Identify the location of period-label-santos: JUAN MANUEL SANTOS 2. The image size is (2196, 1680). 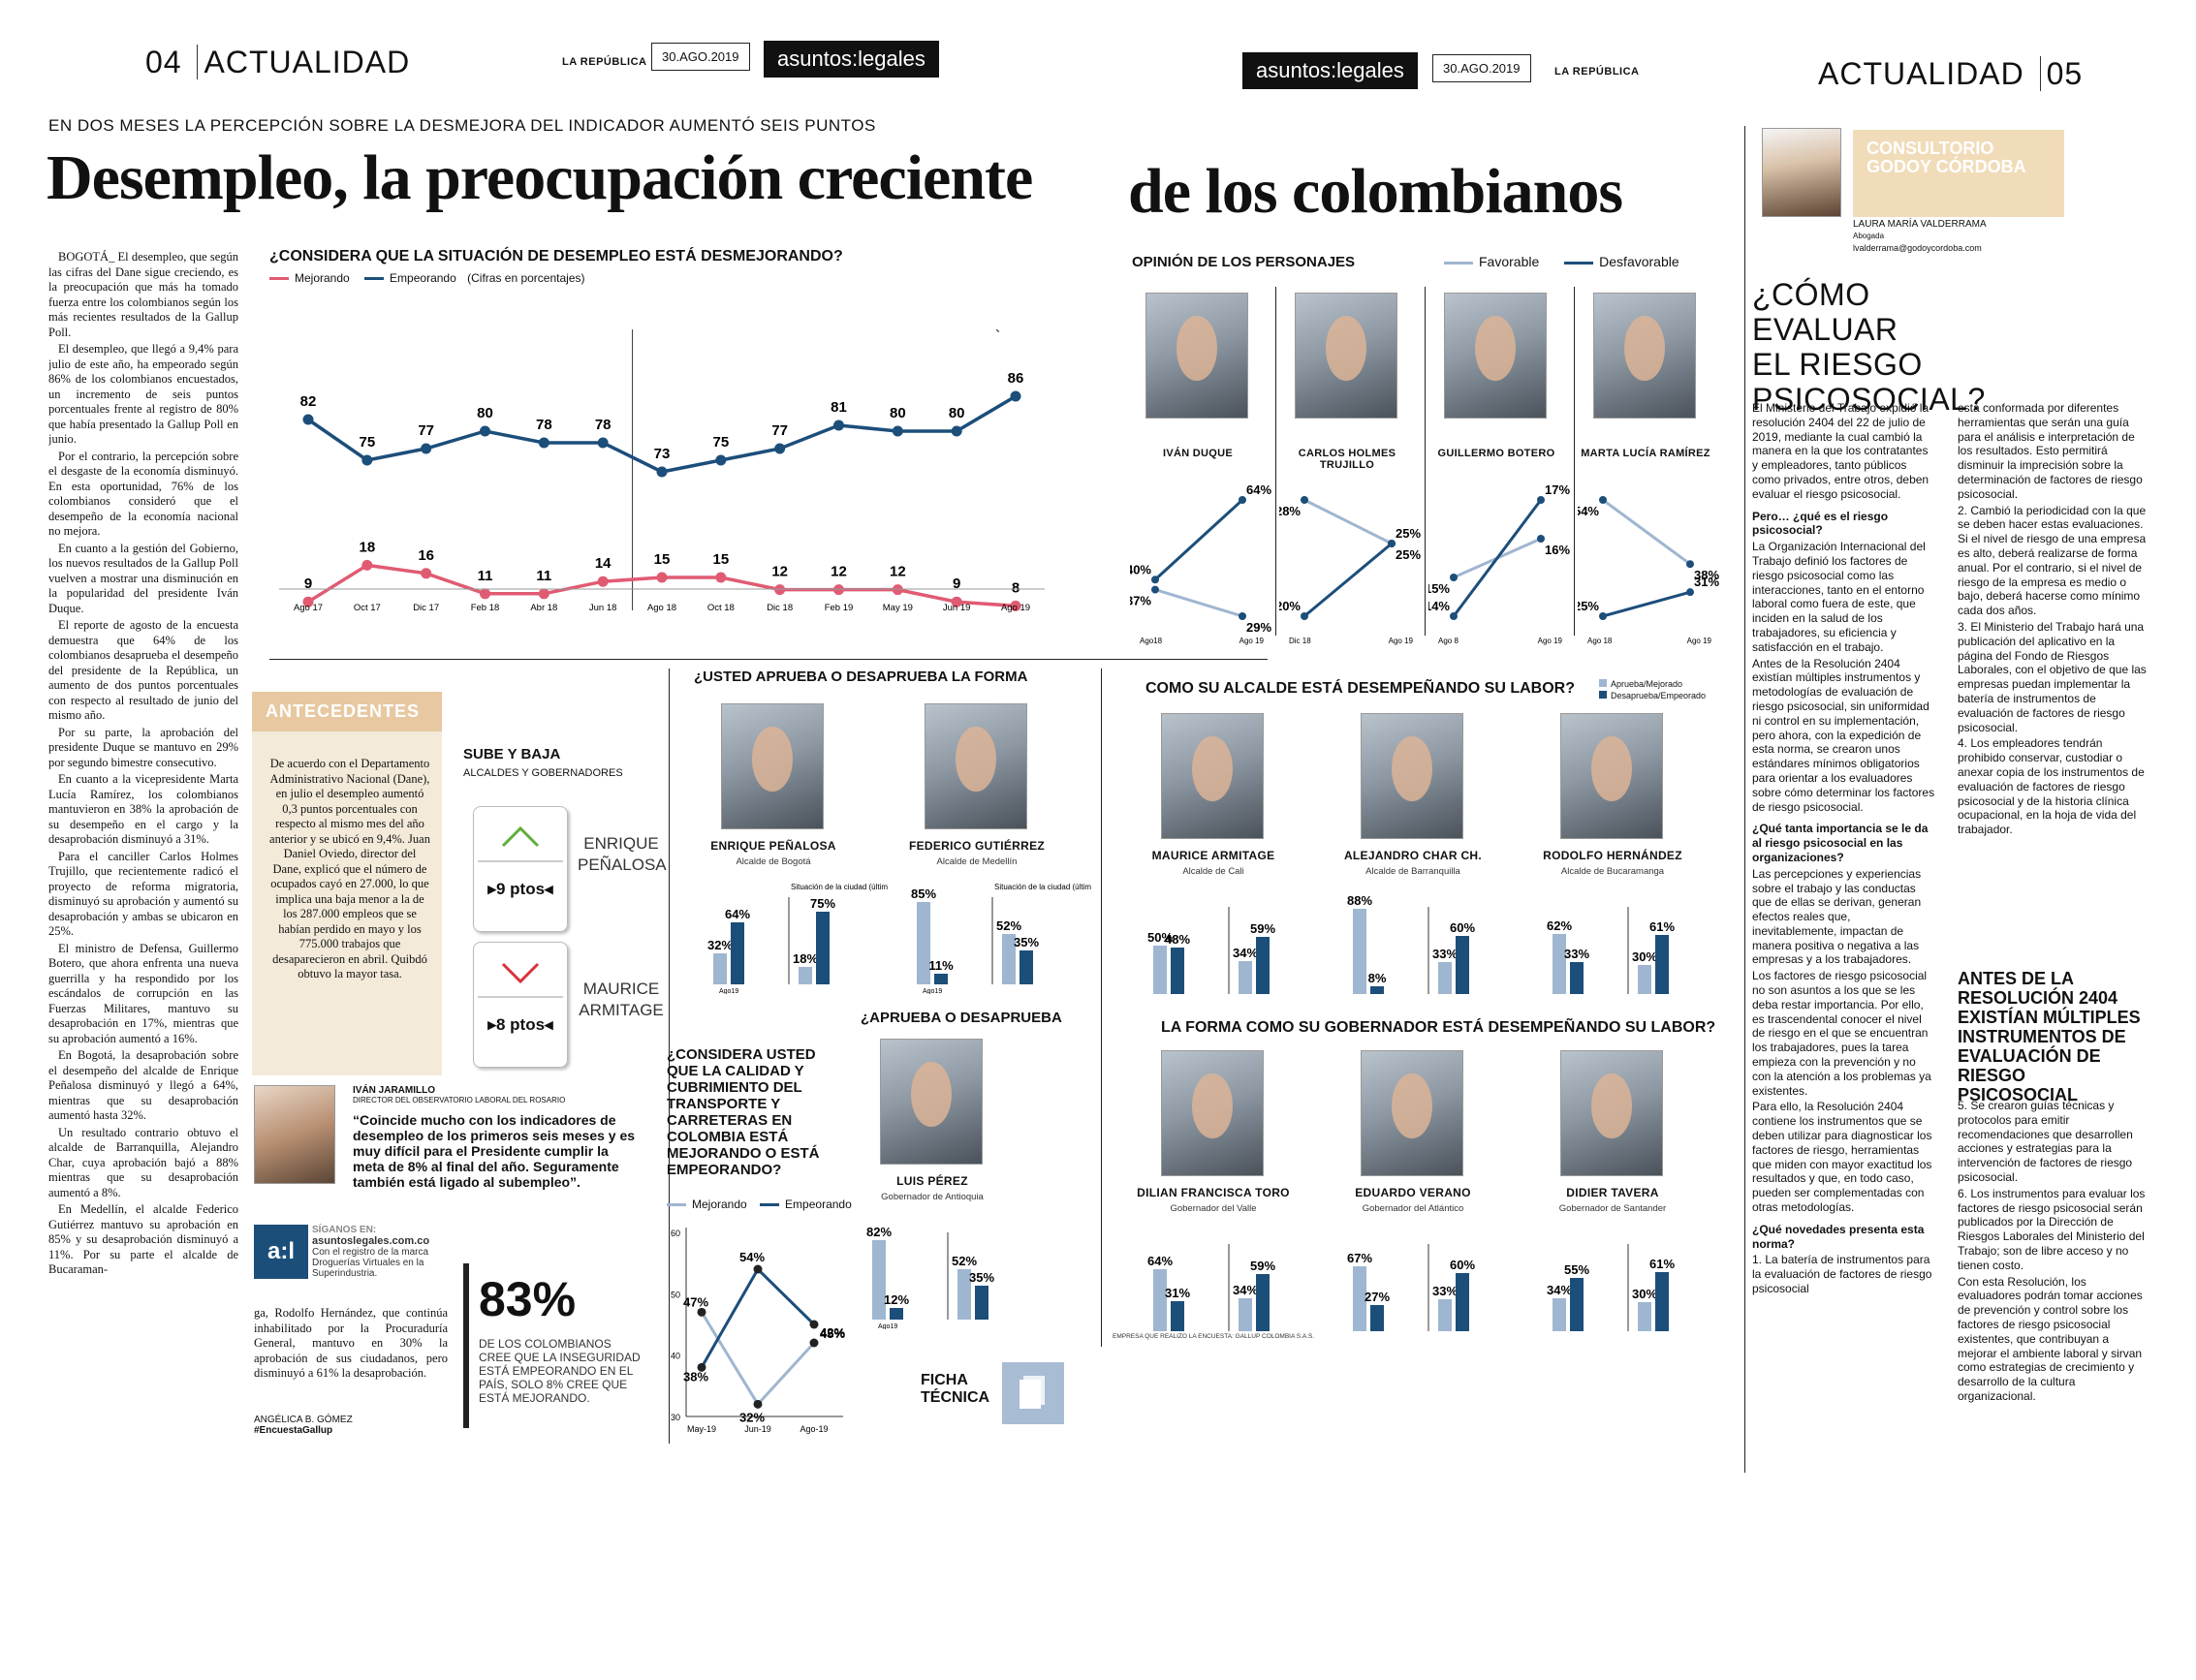
(334, 330).